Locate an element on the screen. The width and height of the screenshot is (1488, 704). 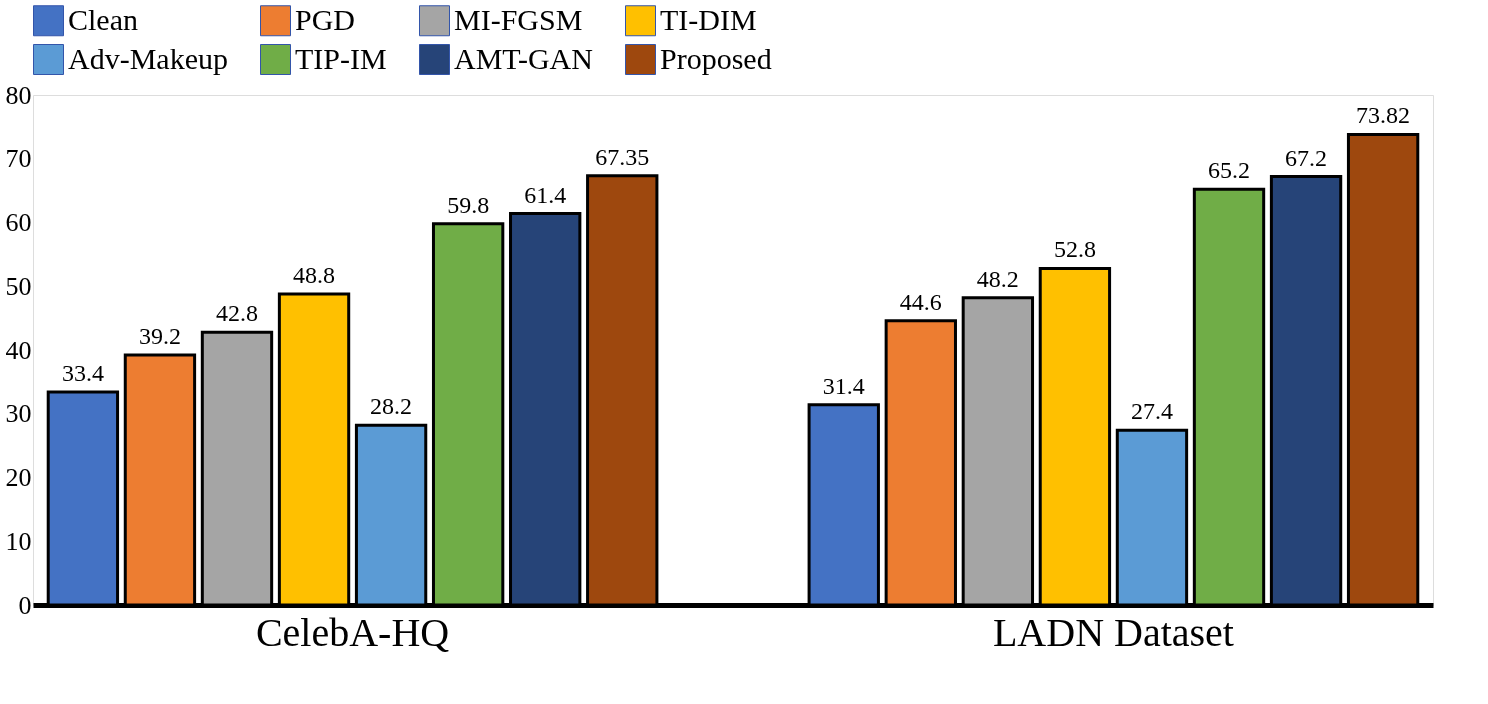
data-label: 67.35 is located at coordinates (622, 156).